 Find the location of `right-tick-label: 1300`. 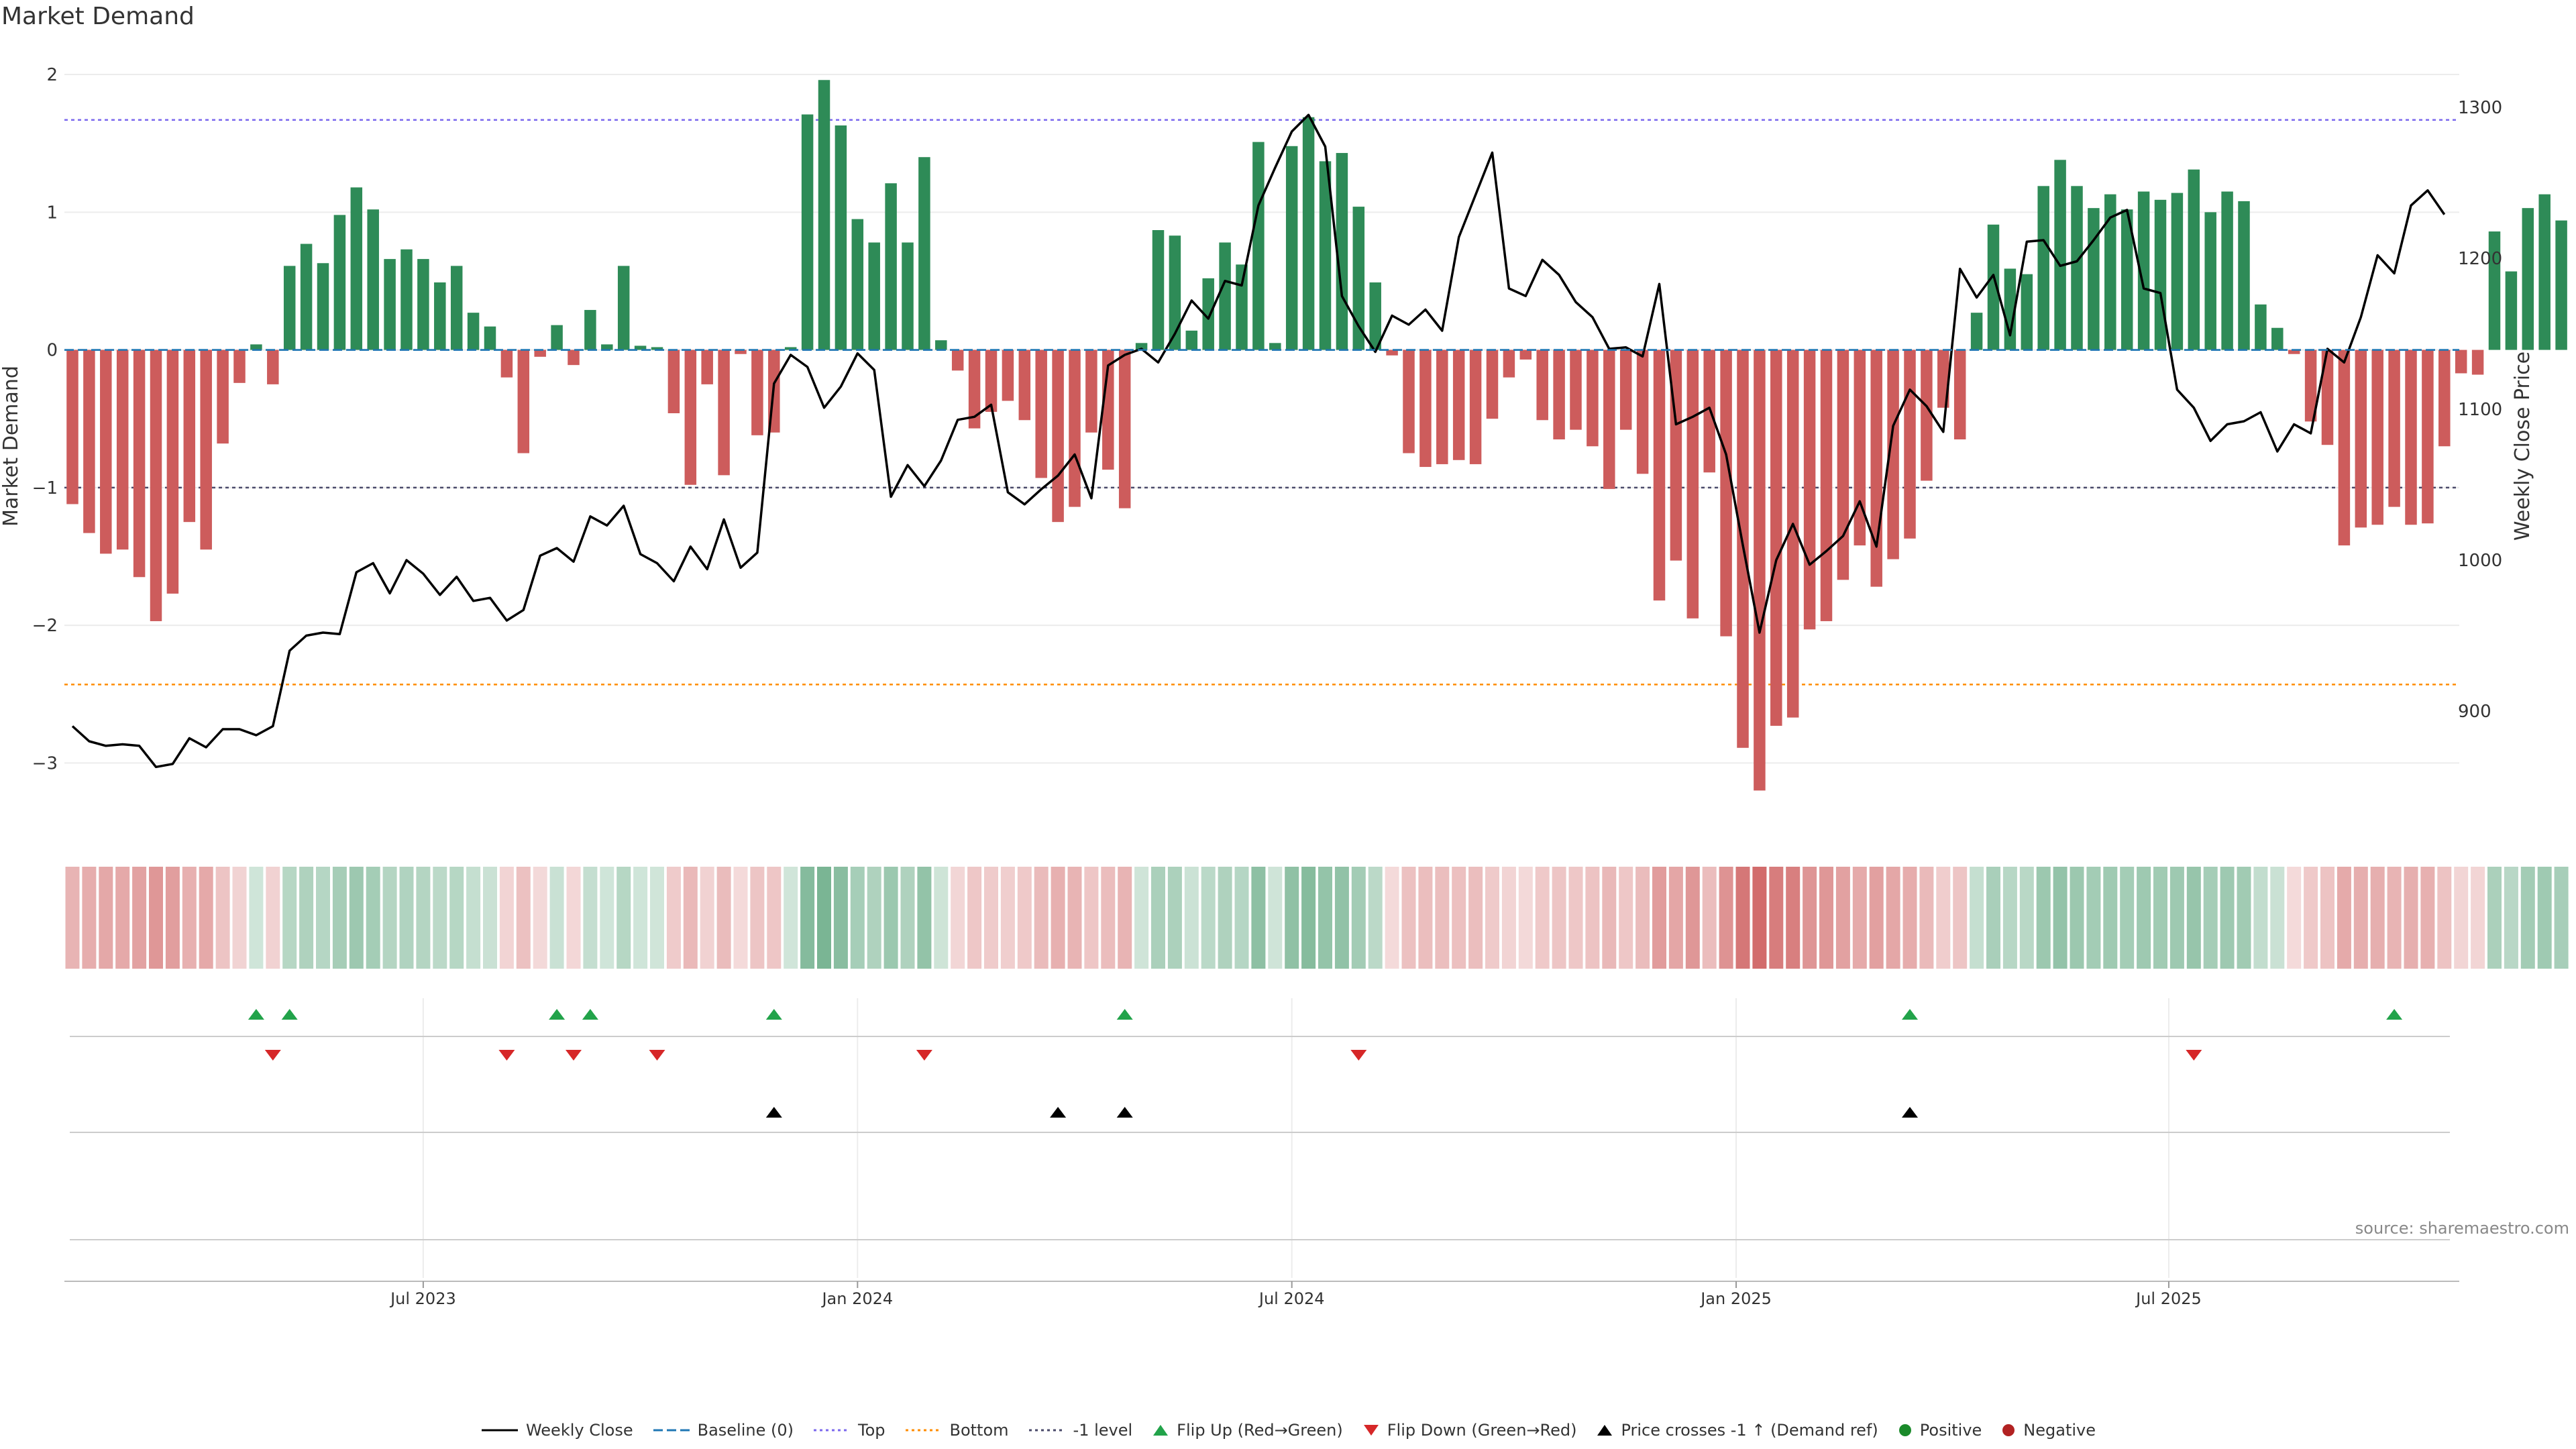

right-tick-label: 1300 is located at coordinates (2480, 108).